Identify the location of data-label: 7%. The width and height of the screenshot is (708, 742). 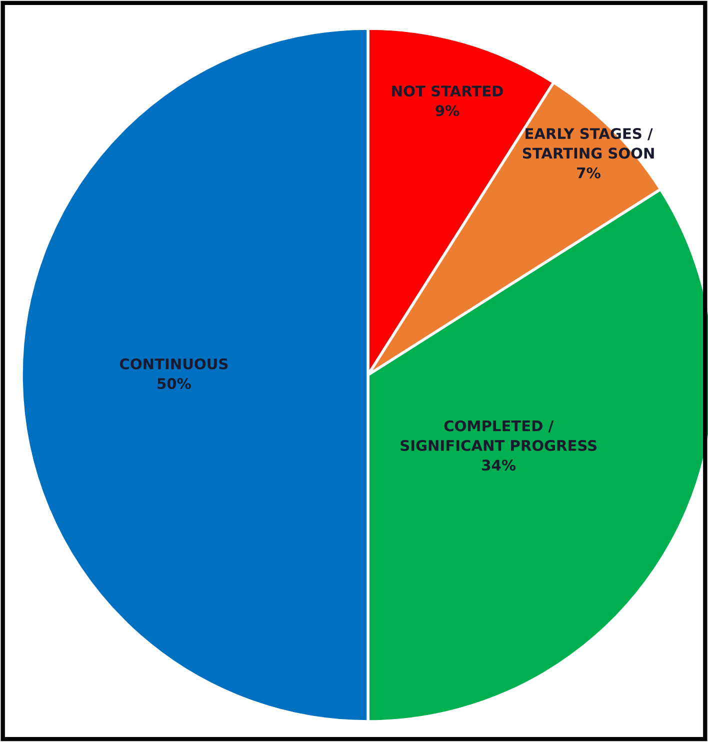
(588, 172).